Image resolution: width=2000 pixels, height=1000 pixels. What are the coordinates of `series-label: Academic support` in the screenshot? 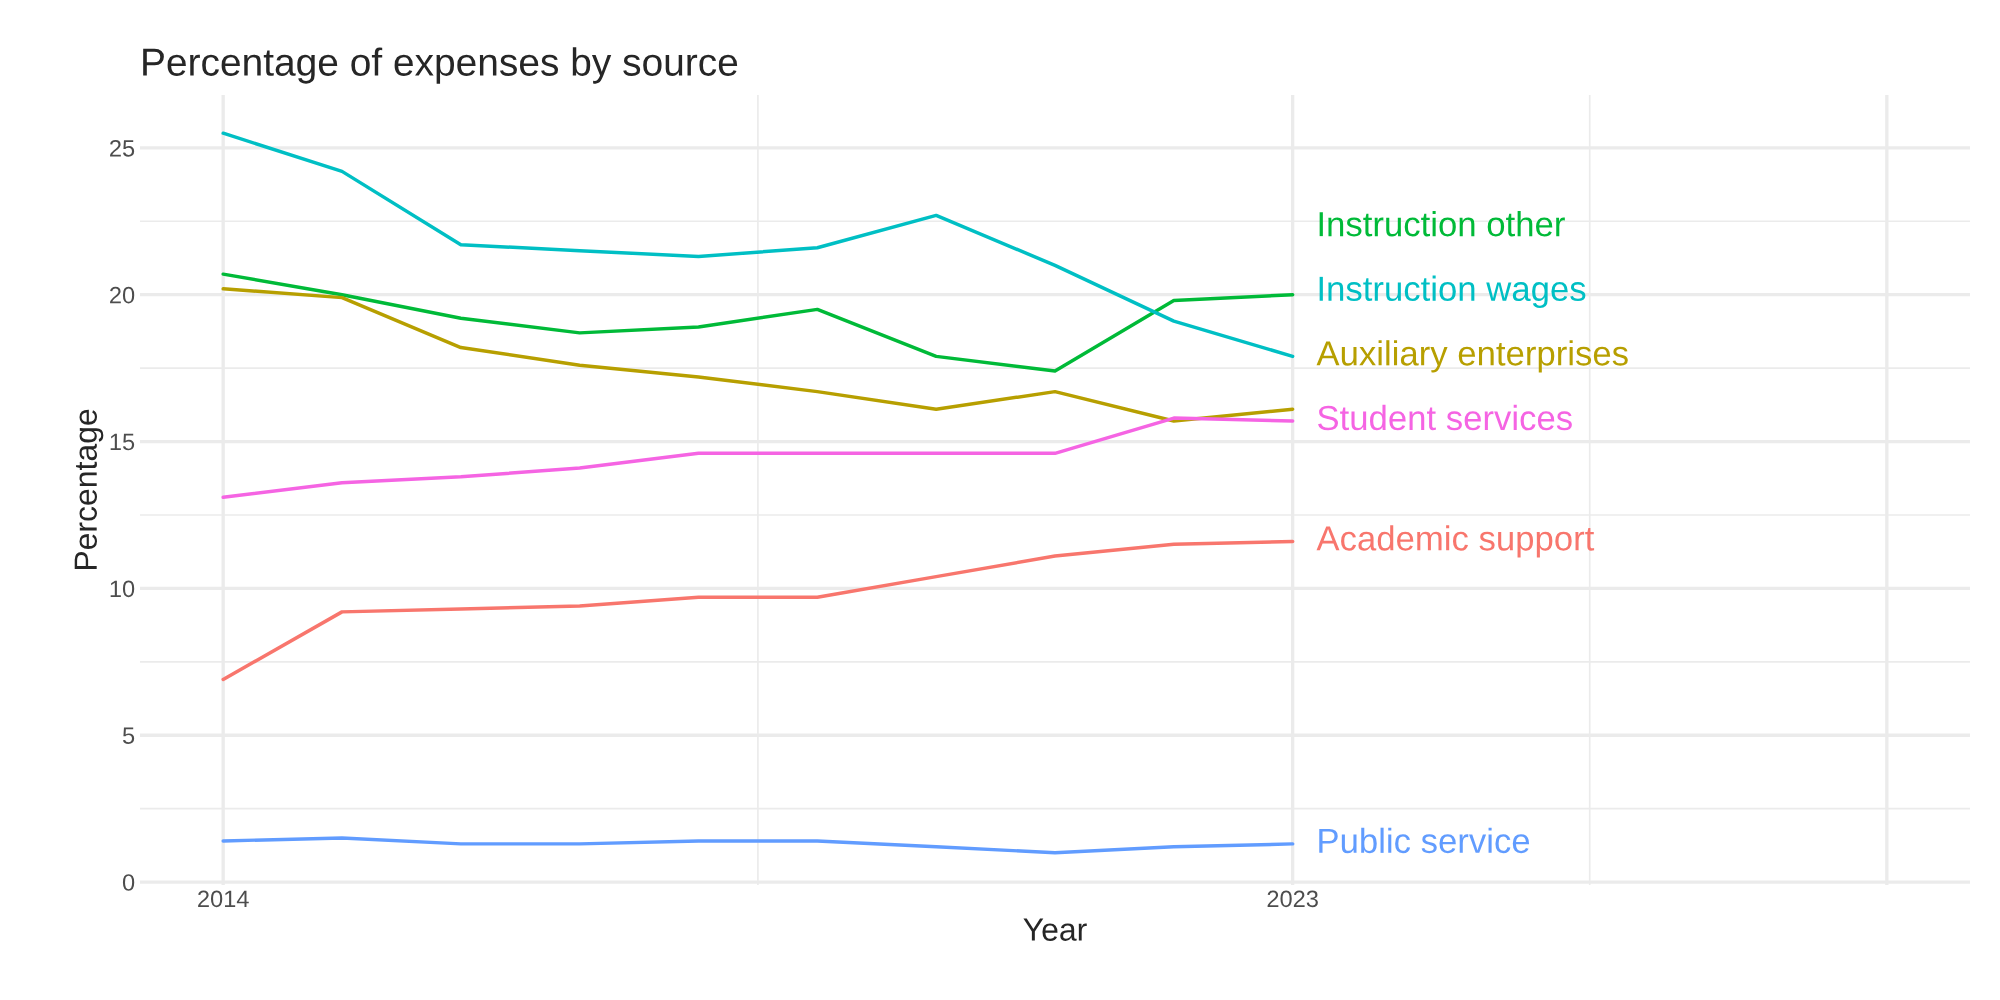 It's located at (1455, 541).